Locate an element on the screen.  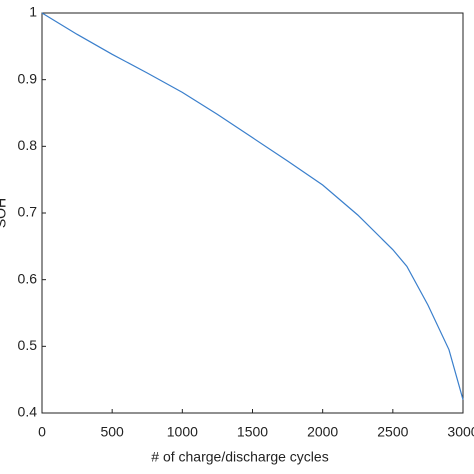
y-tick-label: 0.7 is located at coordinates (28, 212).